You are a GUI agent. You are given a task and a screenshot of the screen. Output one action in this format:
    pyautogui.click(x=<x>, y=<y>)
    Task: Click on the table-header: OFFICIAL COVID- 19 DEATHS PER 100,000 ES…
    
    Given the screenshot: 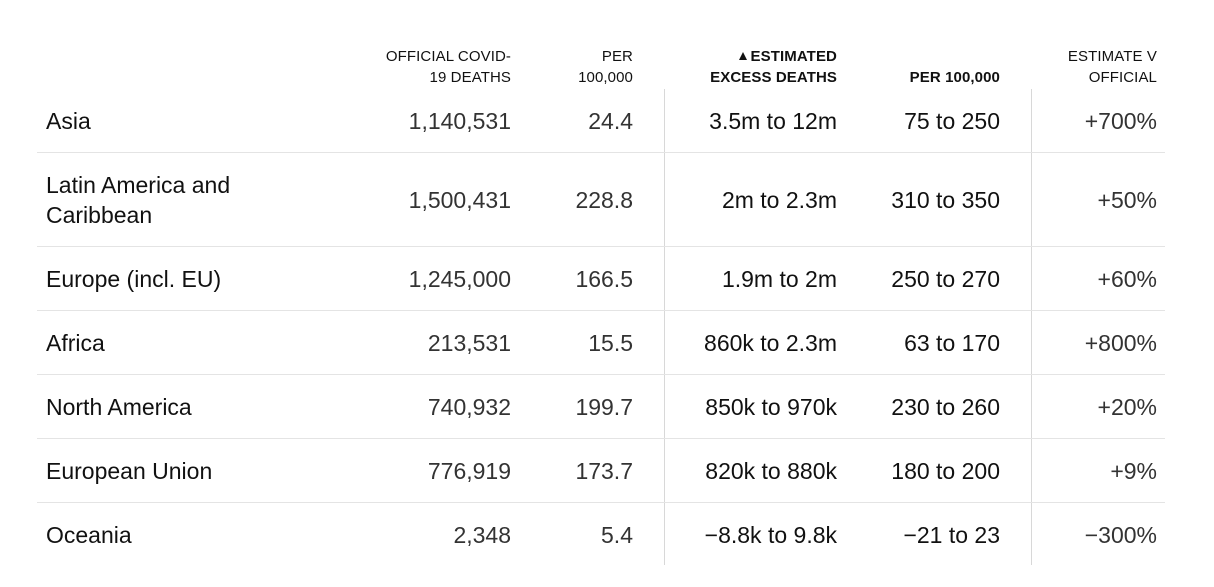 What is the action you would take?
    pyautogui.click(x=601, y=68)
    